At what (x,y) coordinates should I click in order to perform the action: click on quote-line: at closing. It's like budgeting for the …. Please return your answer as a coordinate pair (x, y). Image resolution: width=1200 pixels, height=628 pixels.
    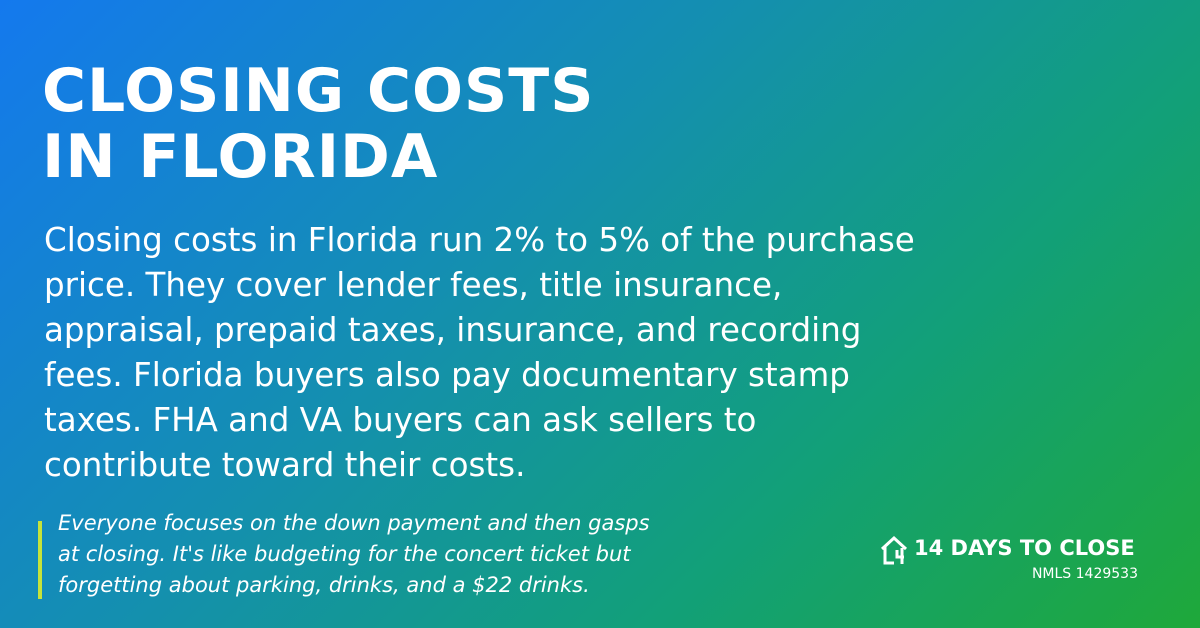
    Looking at the image, I should click on (344, 554).